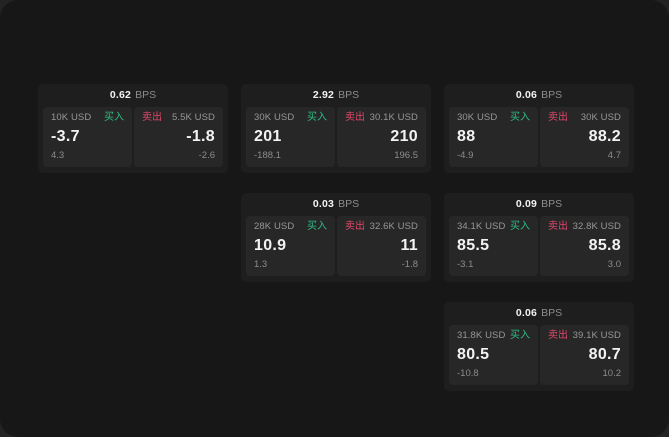 Image resolution: width=669 pixels, height=437 pixels. What do you see at coordinates (481, 336) in the screenshot?
I see `buy-amount: 31.8K USD` at bounding box center [481, 336].